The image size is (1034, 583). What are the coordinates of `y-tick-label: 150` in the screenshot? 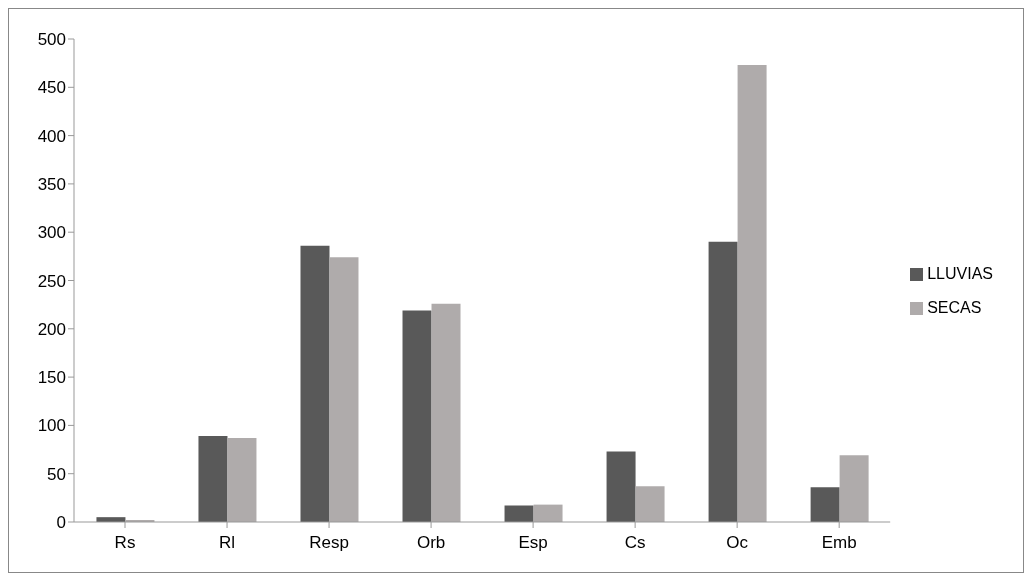 It's located at (51, 378).